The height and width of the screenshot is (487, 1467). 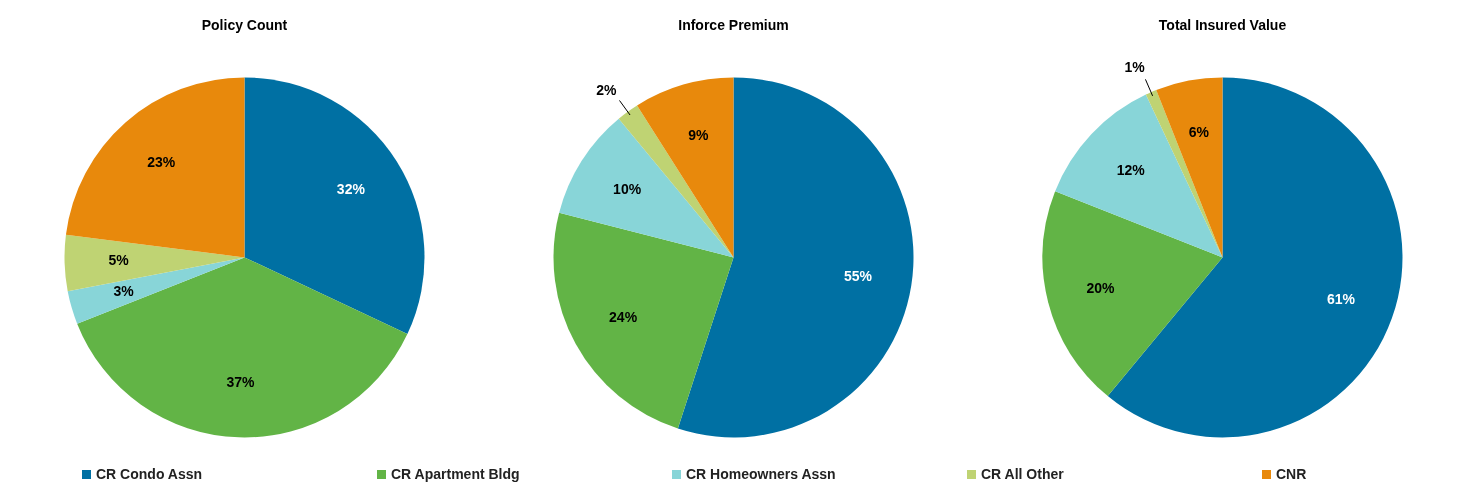 What do you see at coordinates (351, 188) in the screenshot?
I see `data-label: 32%` at bounding box center [351, 188].